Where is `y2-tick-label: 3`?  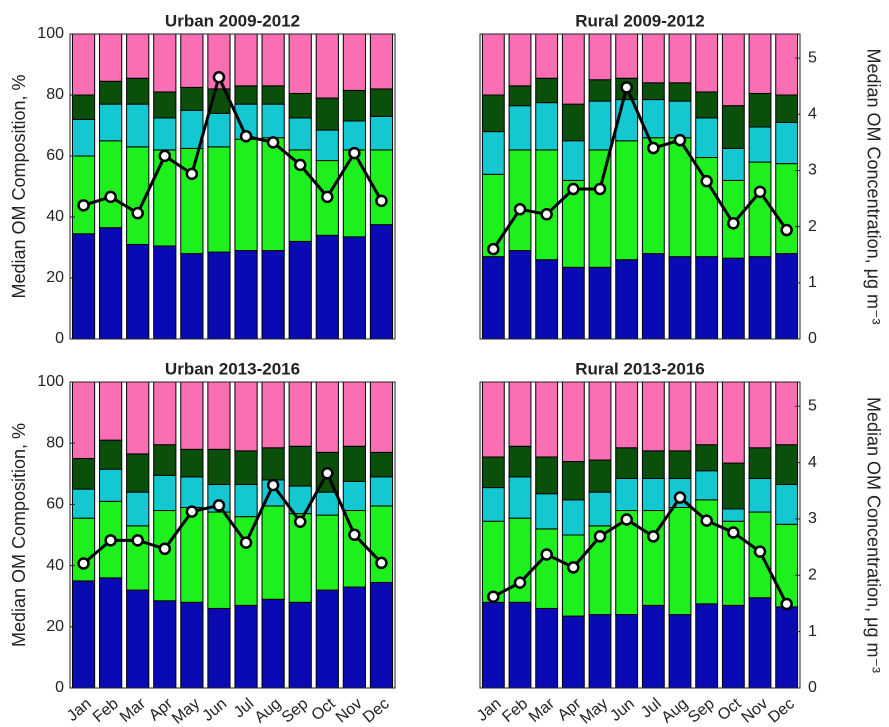
y2-tick-label: 3 is located at coordinates (812, 170).